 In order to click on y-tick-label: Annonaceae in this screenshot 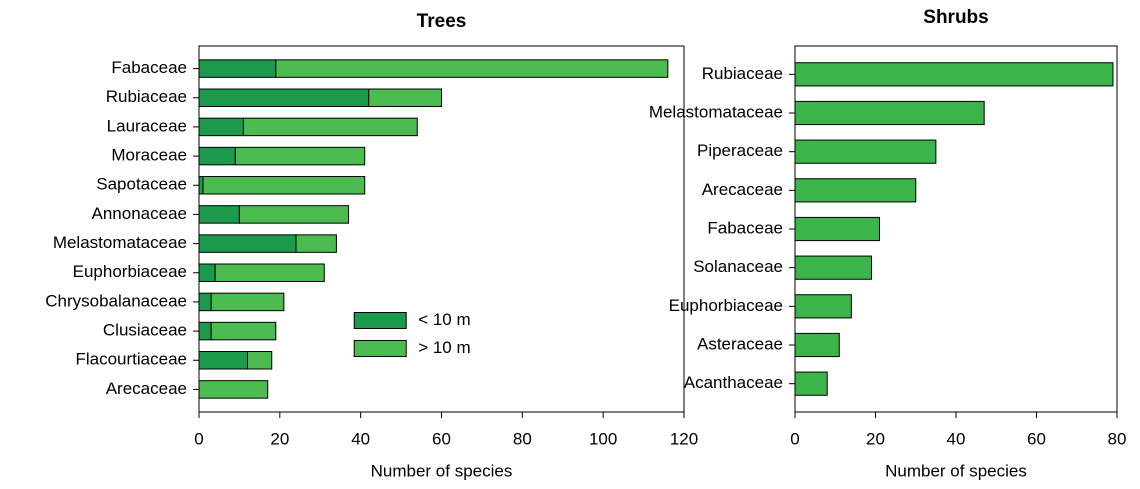, I will do `click(139, 213)`.